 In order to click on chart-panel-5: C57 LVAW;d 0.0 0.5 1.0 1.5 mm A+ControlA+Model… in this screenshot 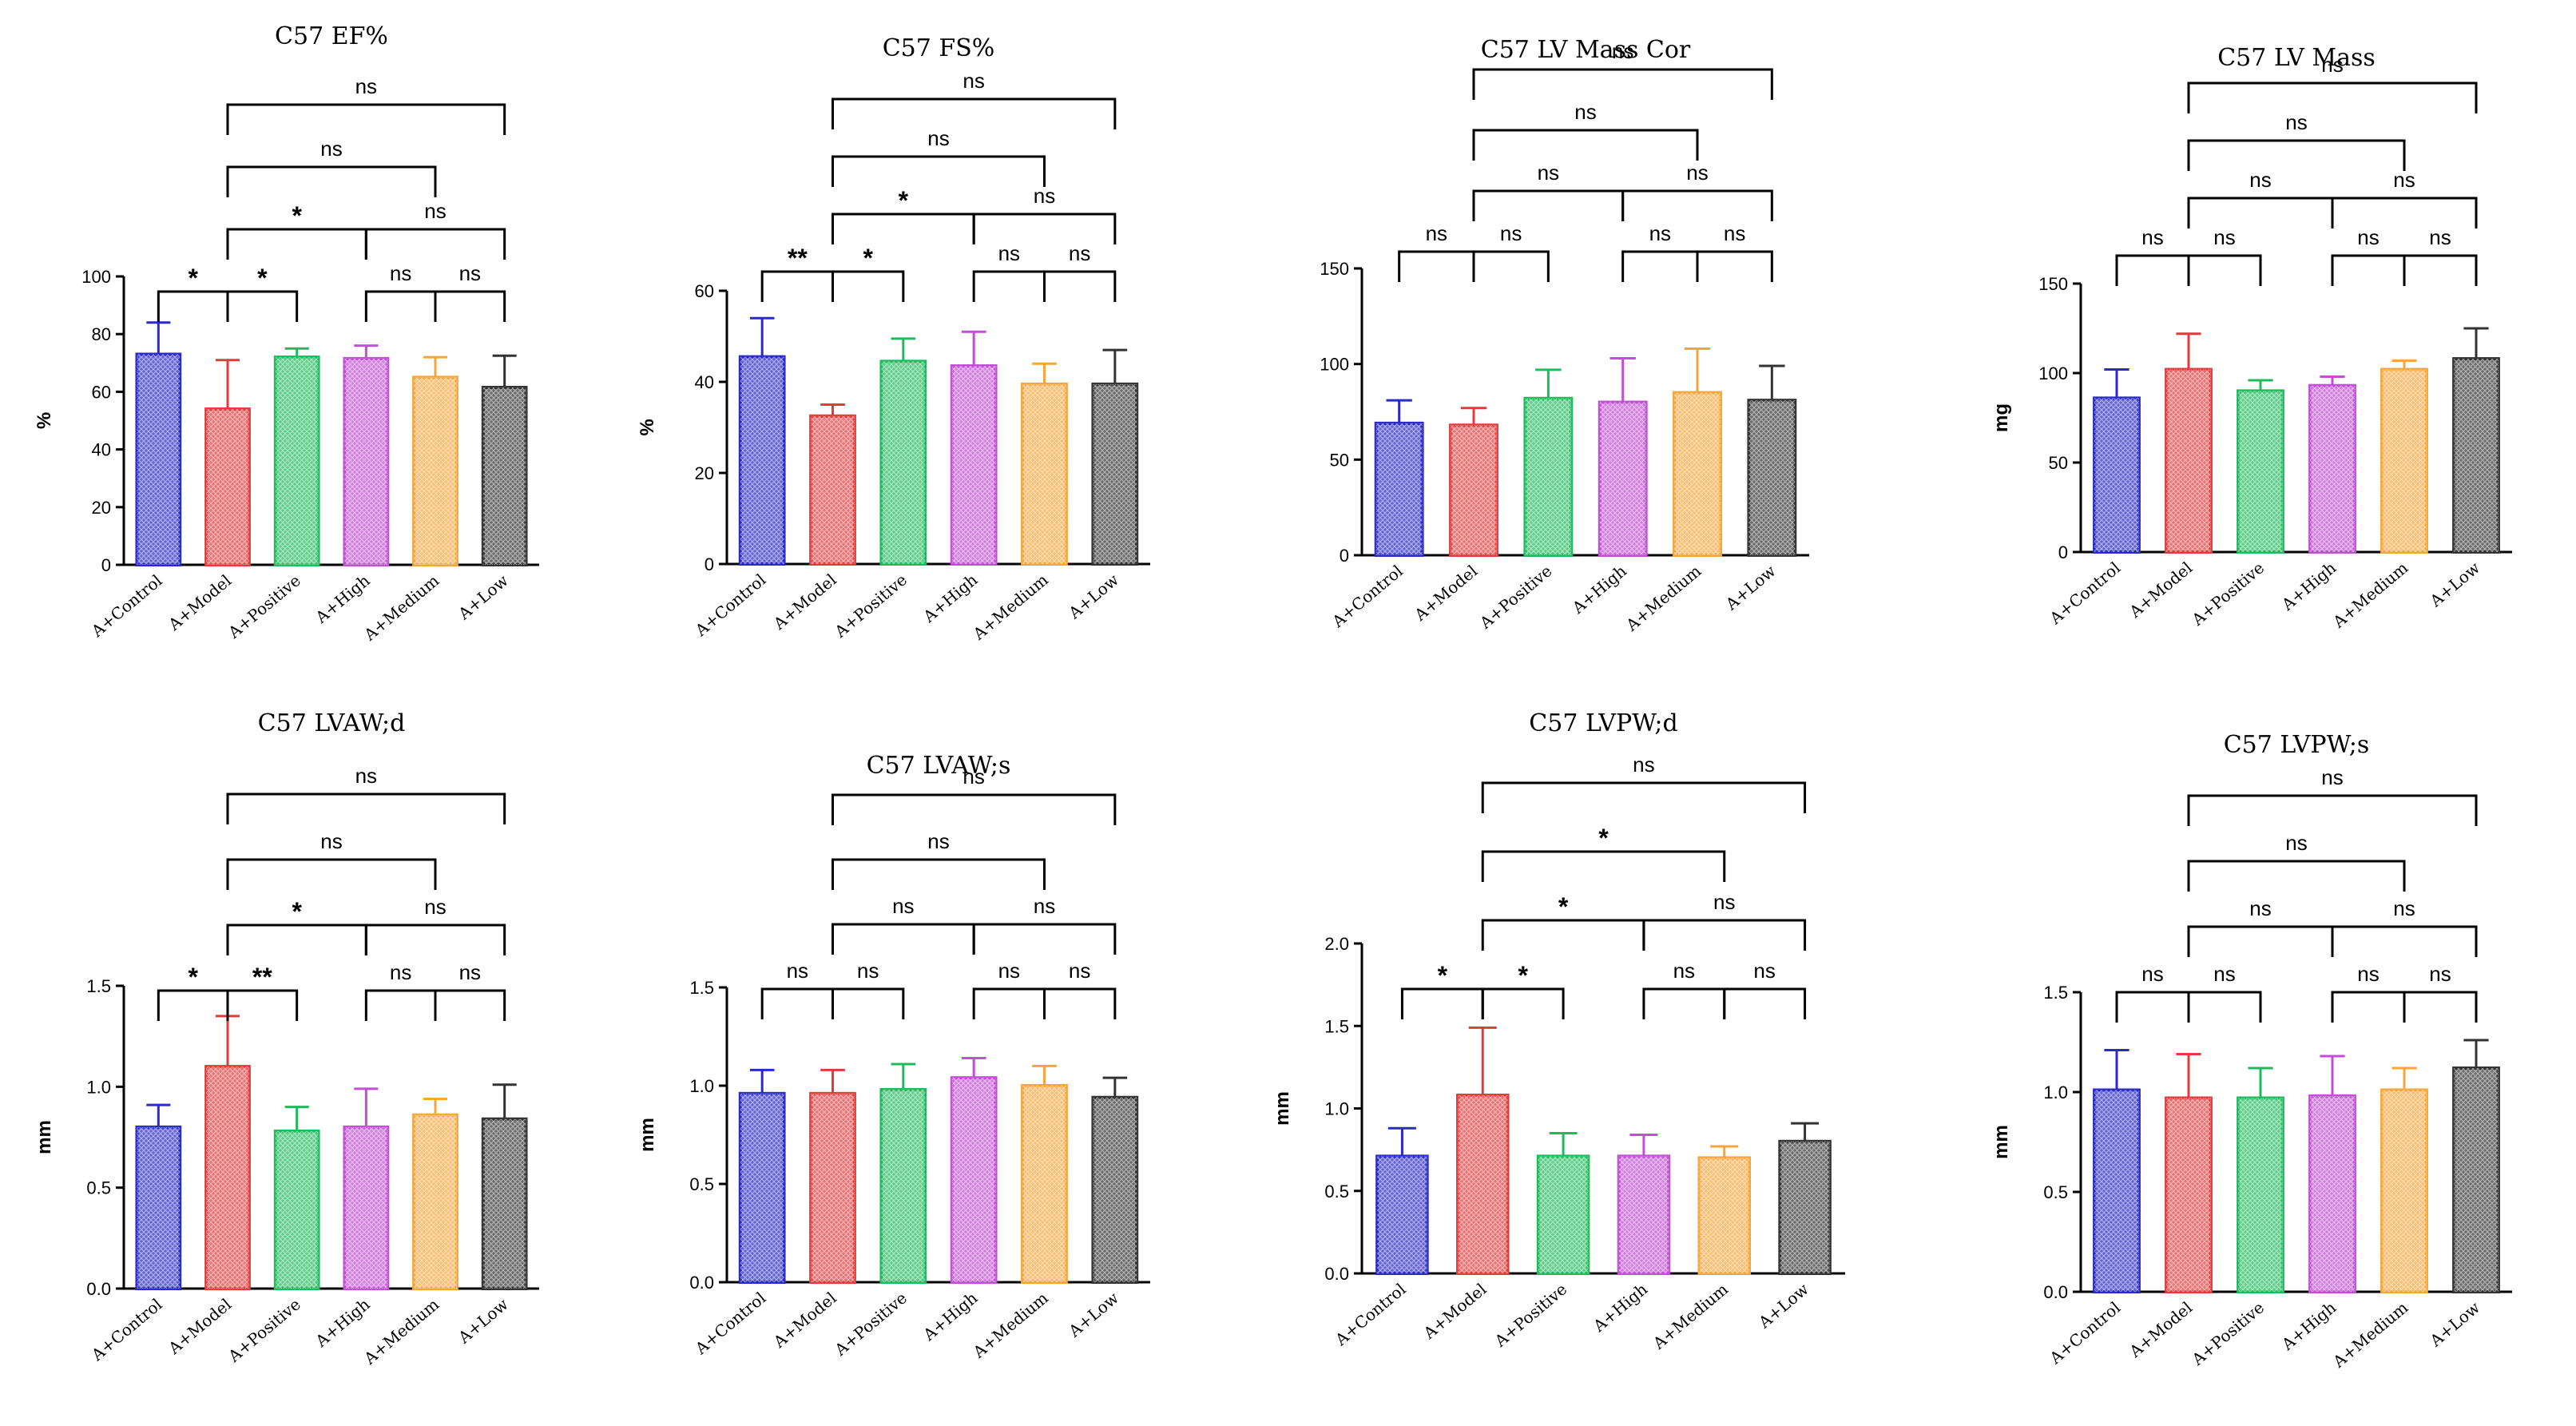, I will do `click(286, 1038)`.